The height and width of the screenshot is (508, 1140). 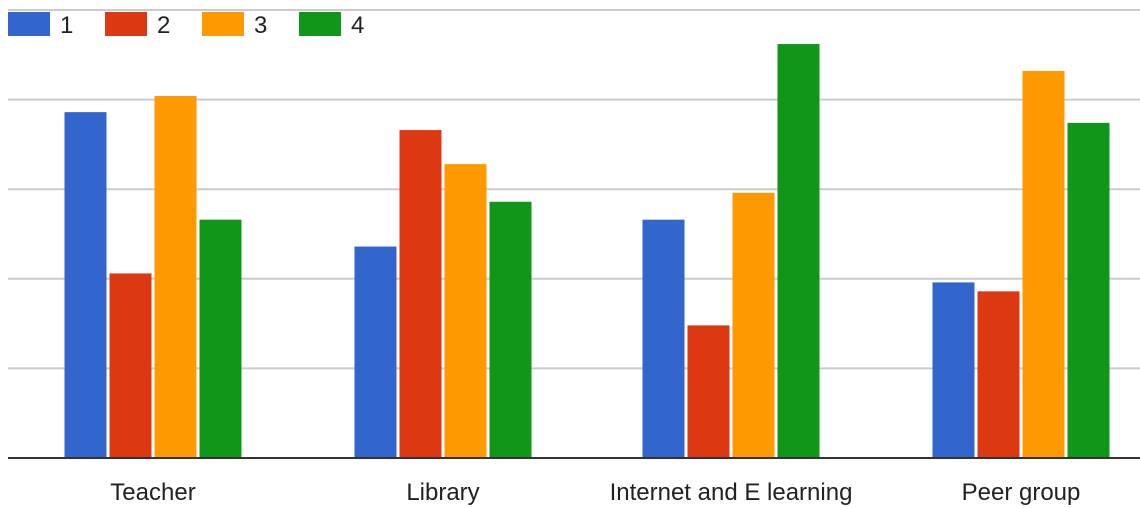 What do you see at coordinates (731, 492) in the screenshot?
I see `x-tick-label: Internet and E learning` at bounding box center [731, 492].